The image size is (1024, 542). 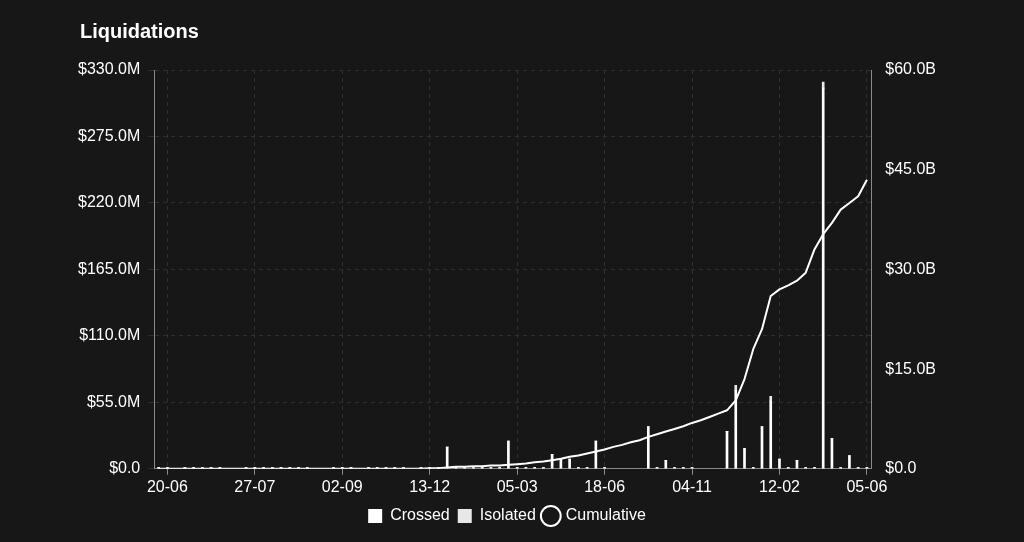 What do you see at coordinates (109, 268) in the screenshot?
I see `y-tick-label: $165.0M` at bounding box center [109, 268].